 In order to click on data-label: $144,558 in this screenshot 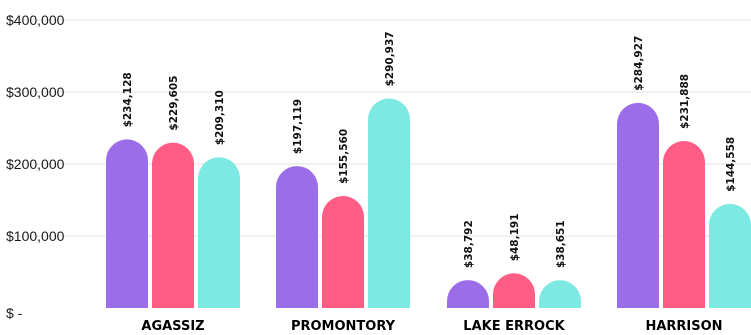, I will do `click(731, 164)`.